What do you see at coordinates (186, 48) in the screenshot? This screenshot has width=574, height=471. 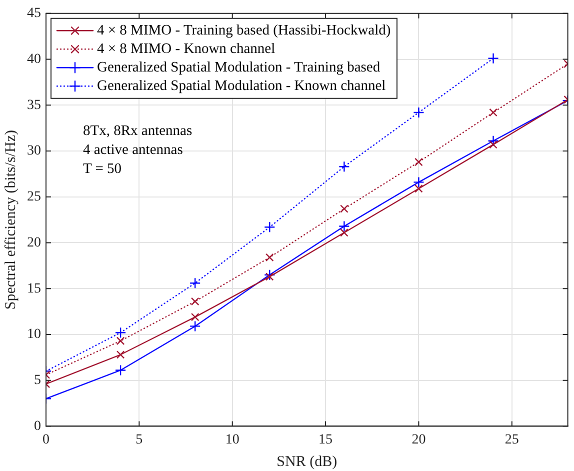 I see `legend-label: 4 × 8 MIMO - Known channel` at bounding box center [186, 48].